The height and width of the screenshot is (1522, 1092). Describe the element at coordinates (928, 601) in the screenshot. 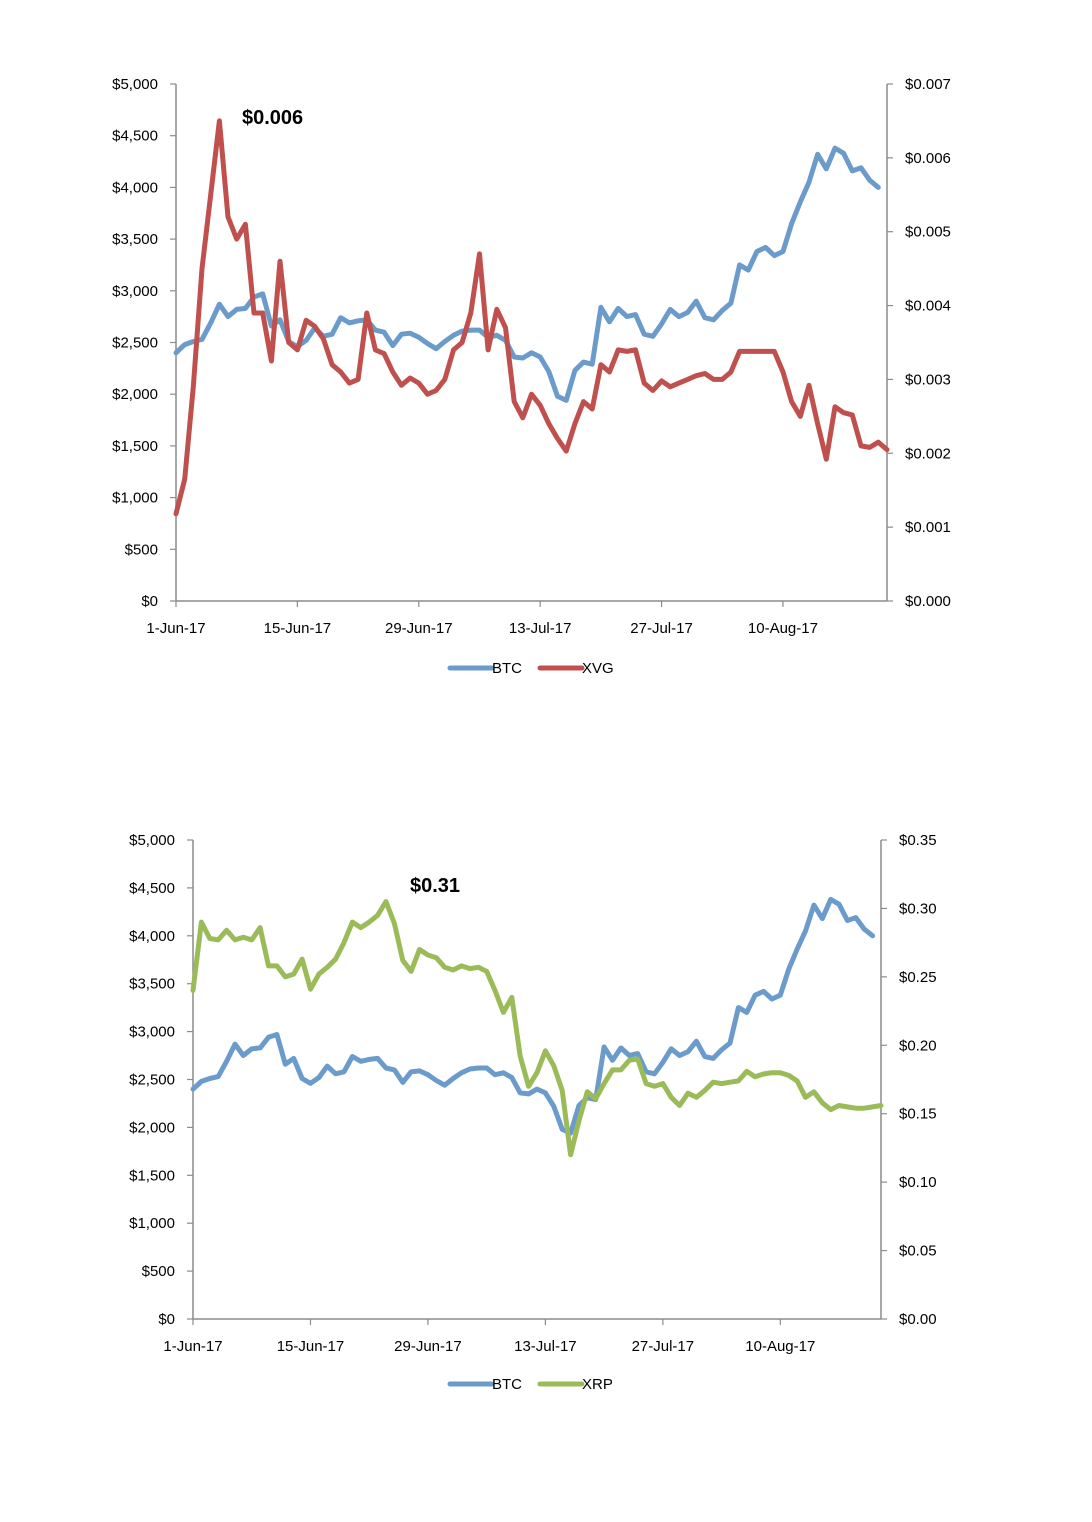

I see `right-y-tick-label: $0.000` at that location.